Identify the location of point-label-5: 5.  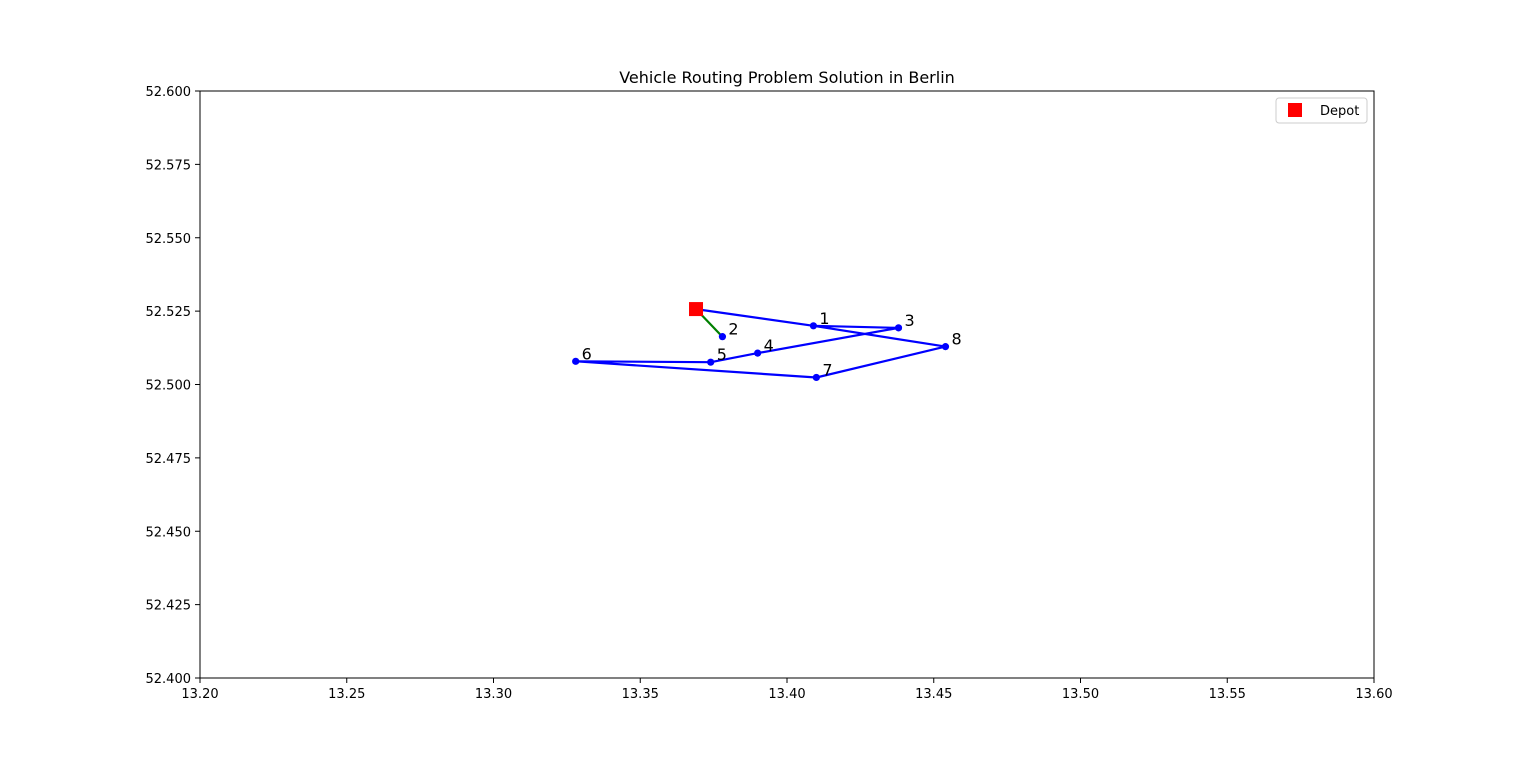
(722, 354).